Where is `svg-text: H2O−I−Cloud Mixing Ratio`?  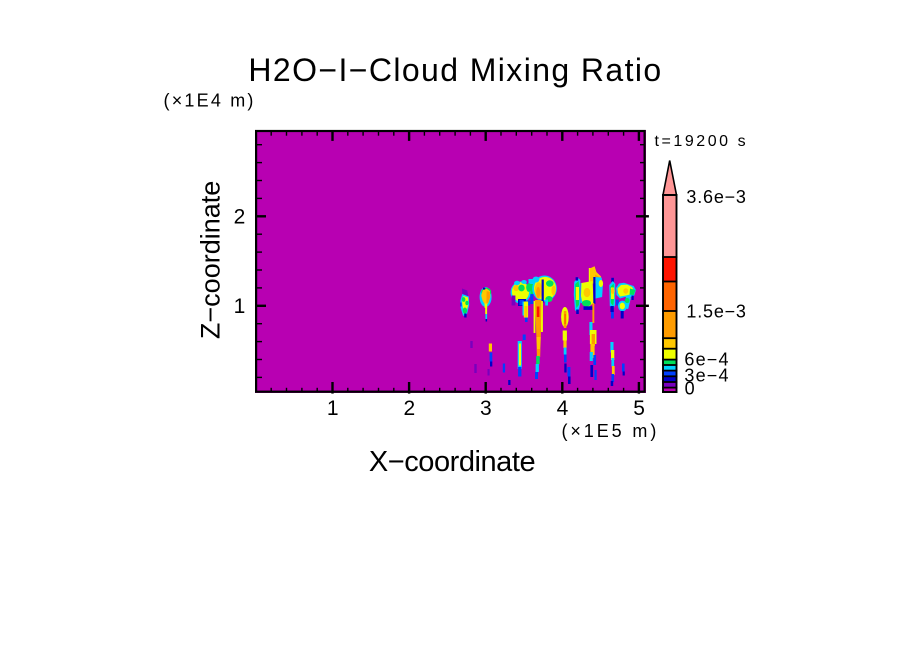
svg-text: H2O−I−Cloud Mixing Ratio is located at coordinates (455, 70).